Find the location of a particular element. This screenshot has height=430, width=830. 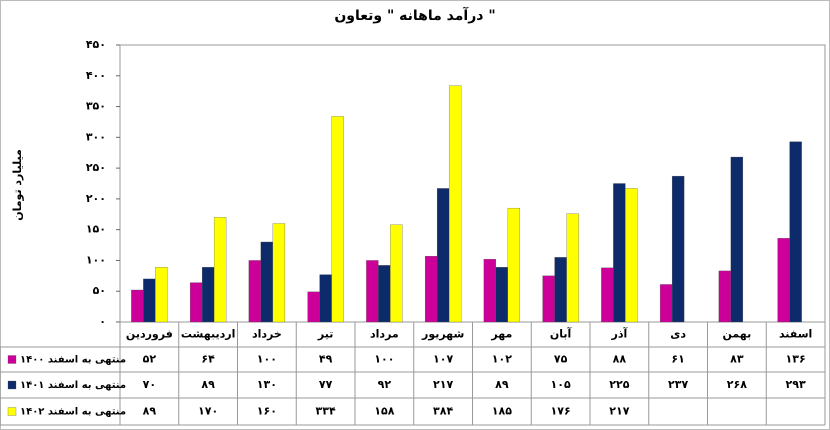

table-value: ۱۵۸ is located at coordinates (384, 411).